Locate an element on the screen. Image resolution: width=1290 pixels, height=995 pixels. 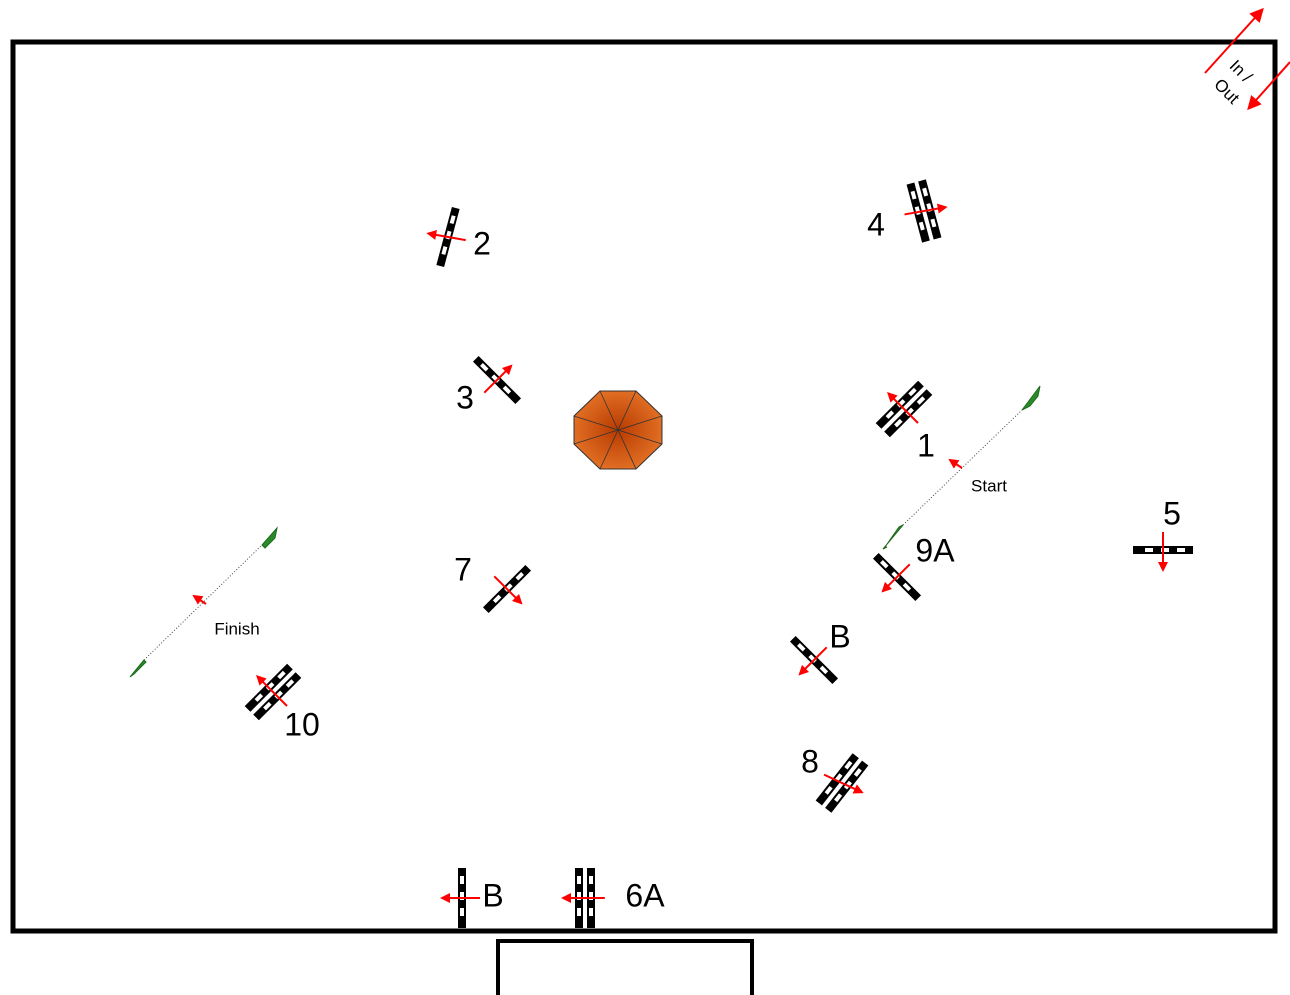
tent is located at coordinates (618, 430).